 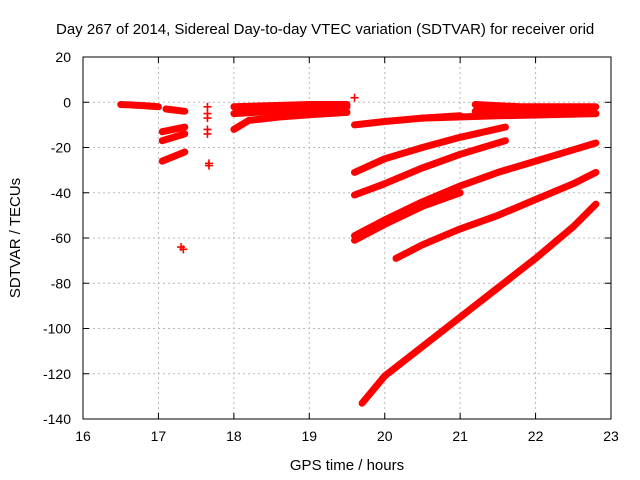 What do you see at coordinates (309, 436) in the screenshot?
I see `x-tick-label: 19` at bounding box center [309, 436].